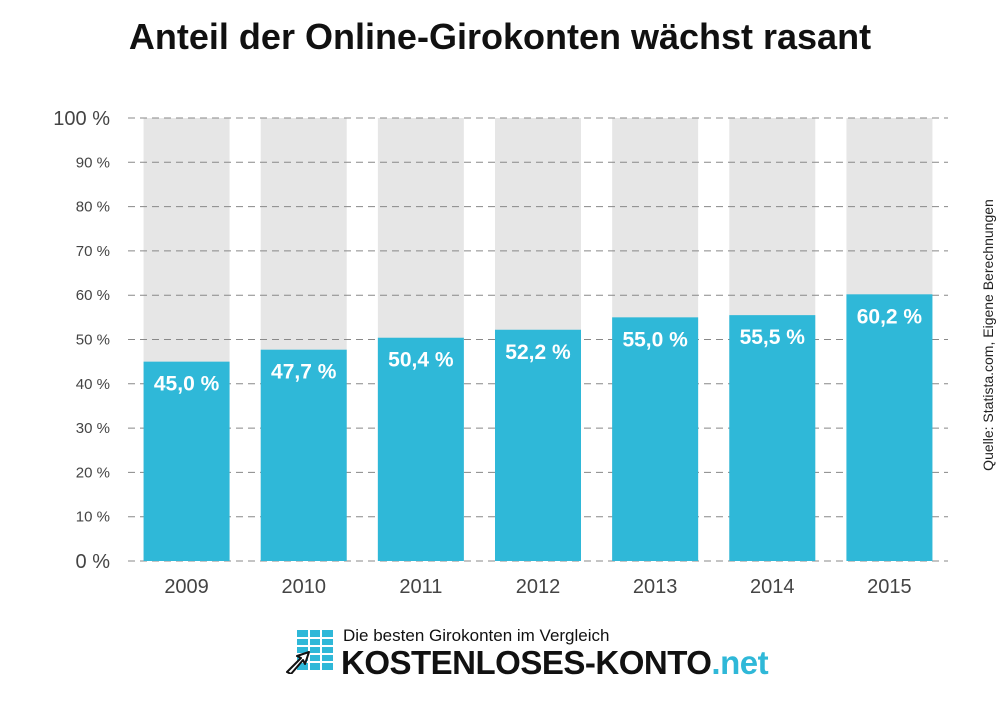  What do you see at coordinates (889, 587) in the screenshot?
I see `x-tick-label-2015: 2015` at bounding box center [889, 587].